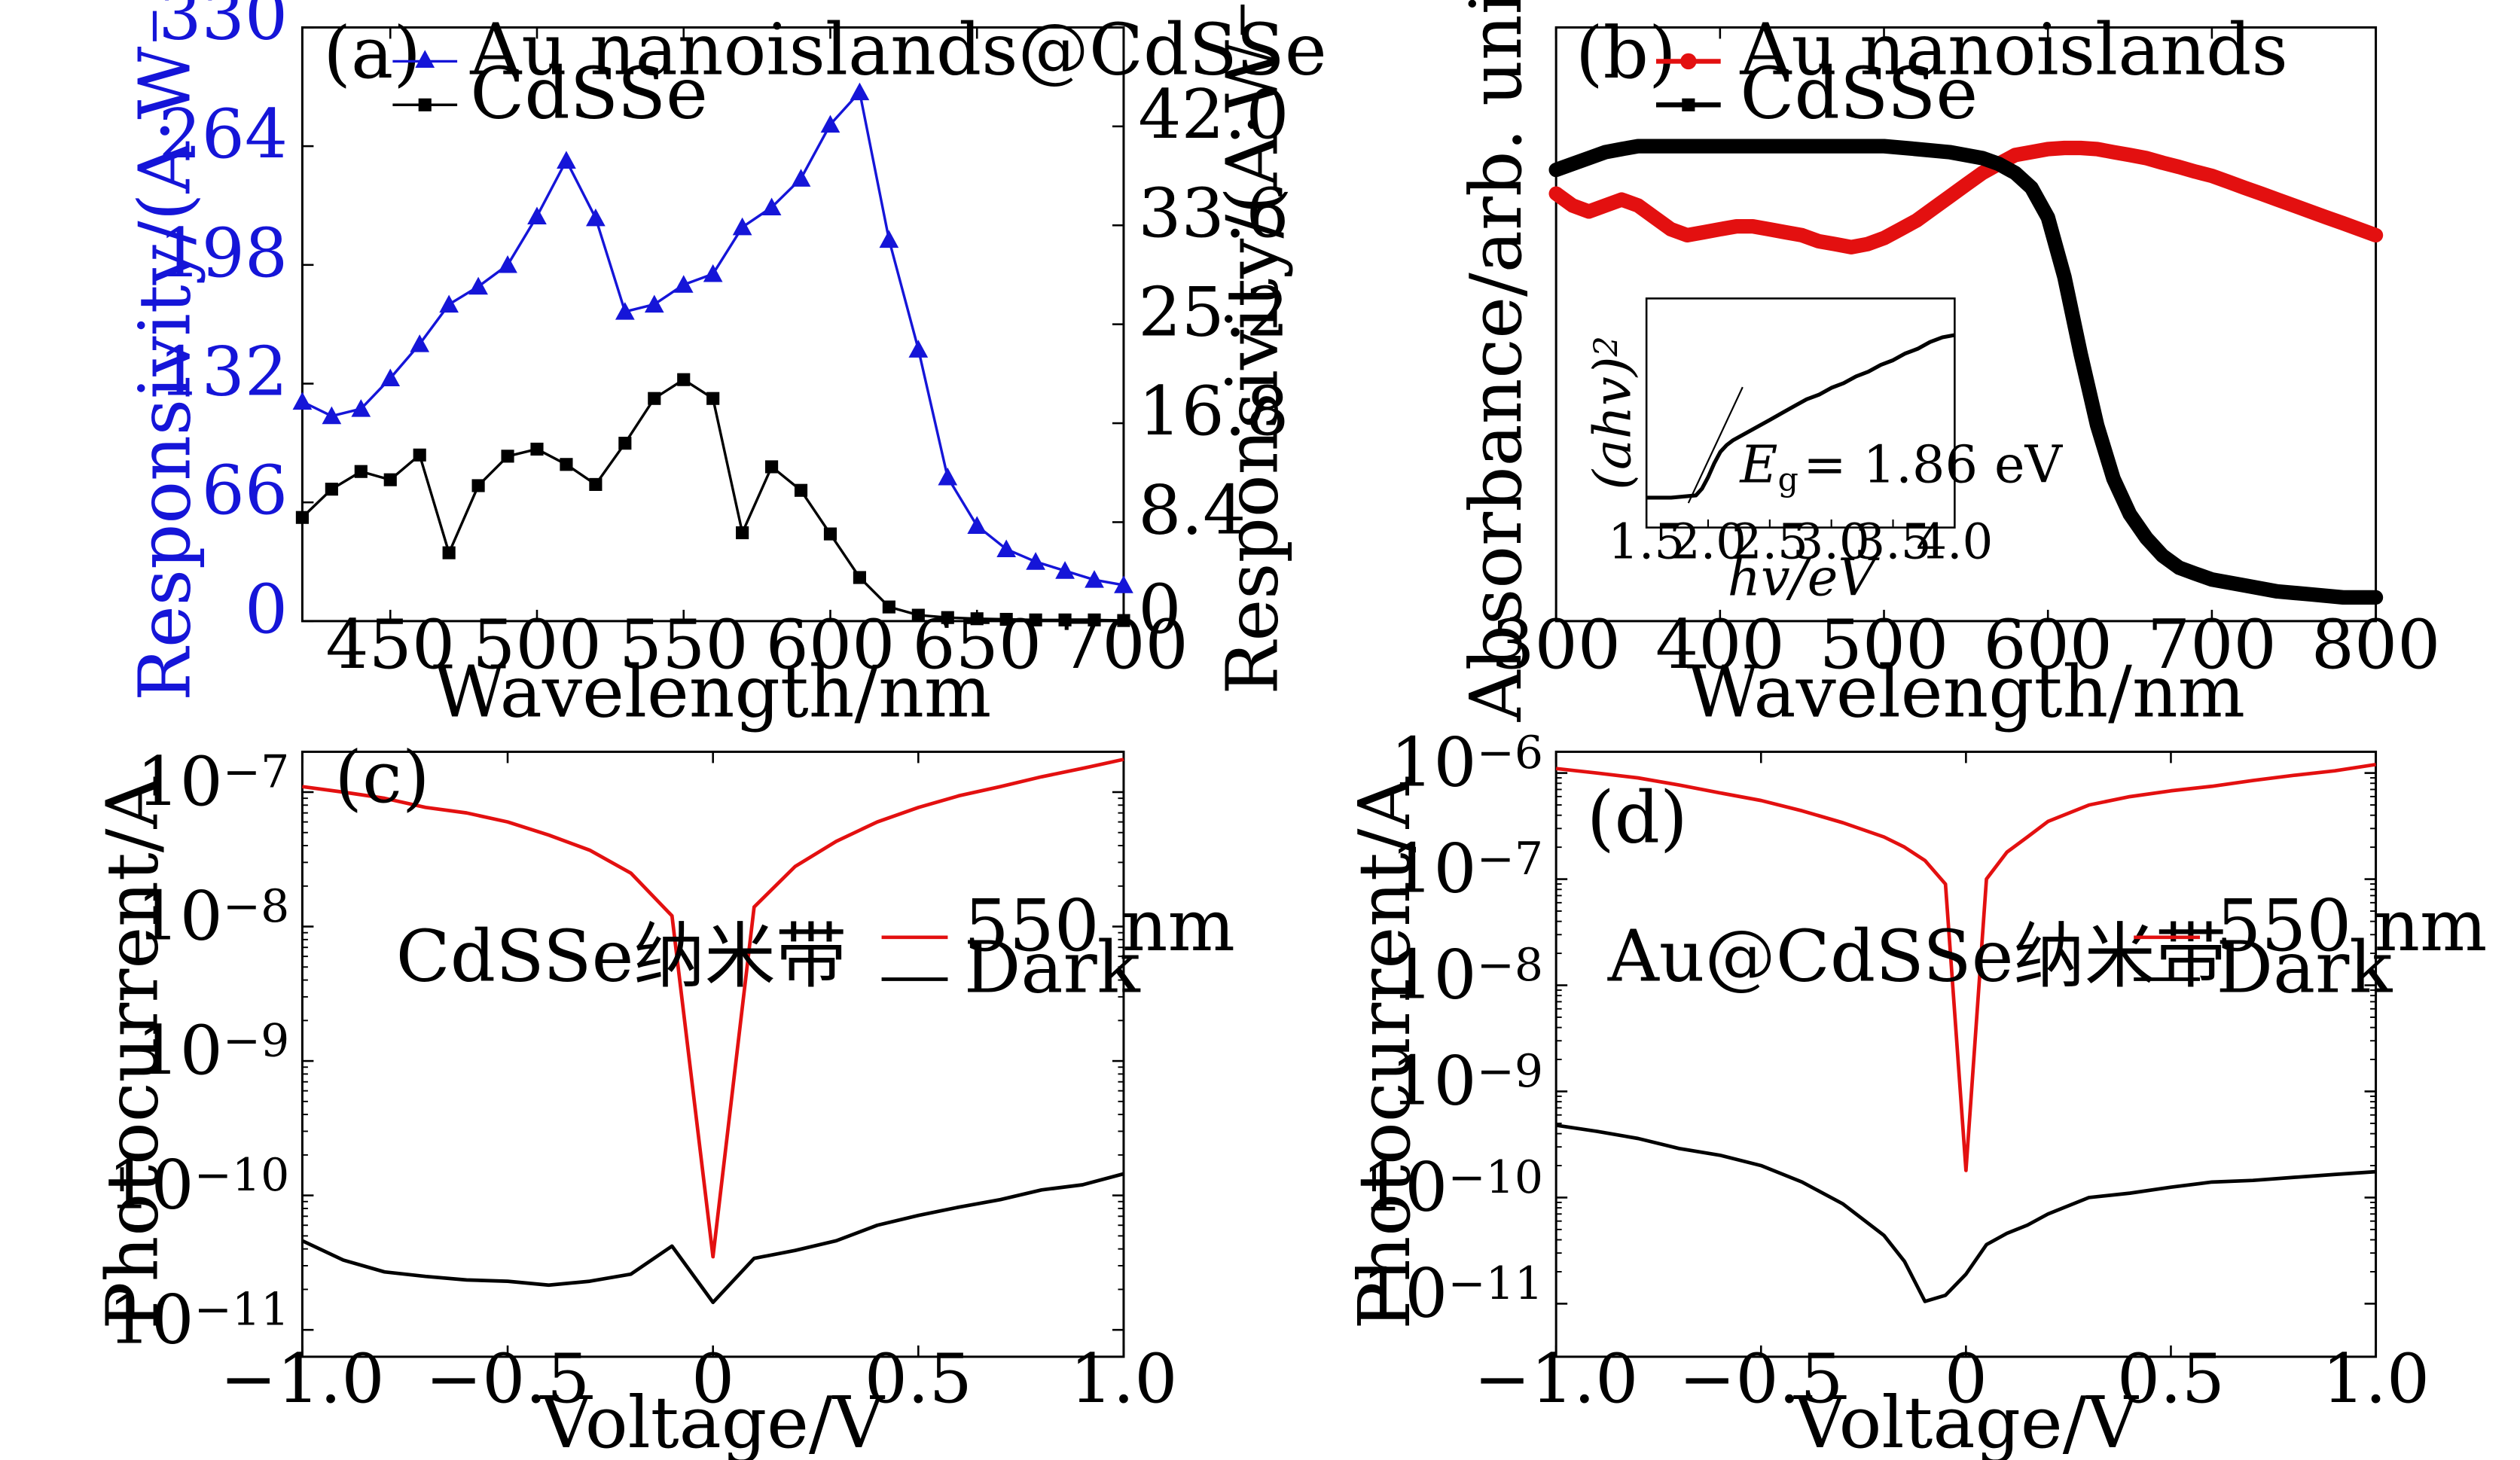  I want to click on panel-d-xlabel: Voltage/V, so click(1966, 1421).